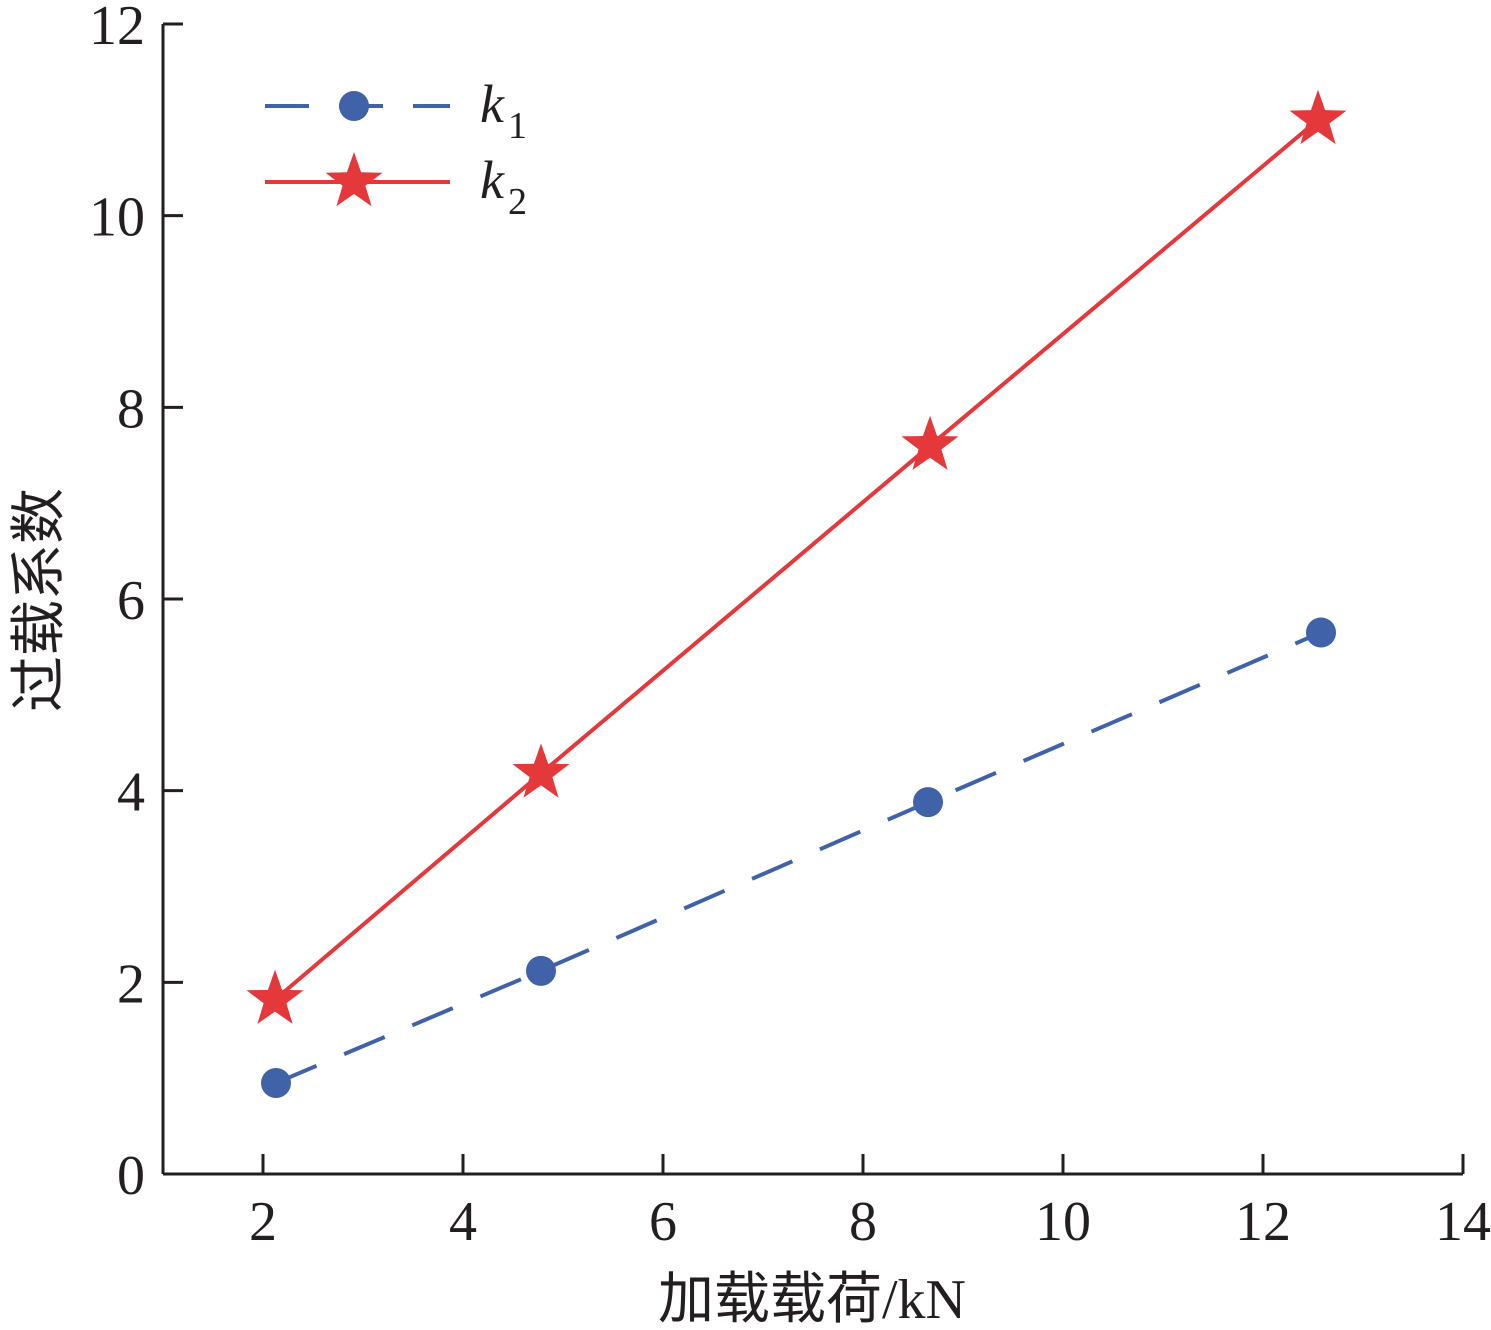 The width and height of the screenshot is (1491, 1330). I want to click on y-axis-title: 过载系数, so click(40, 600).